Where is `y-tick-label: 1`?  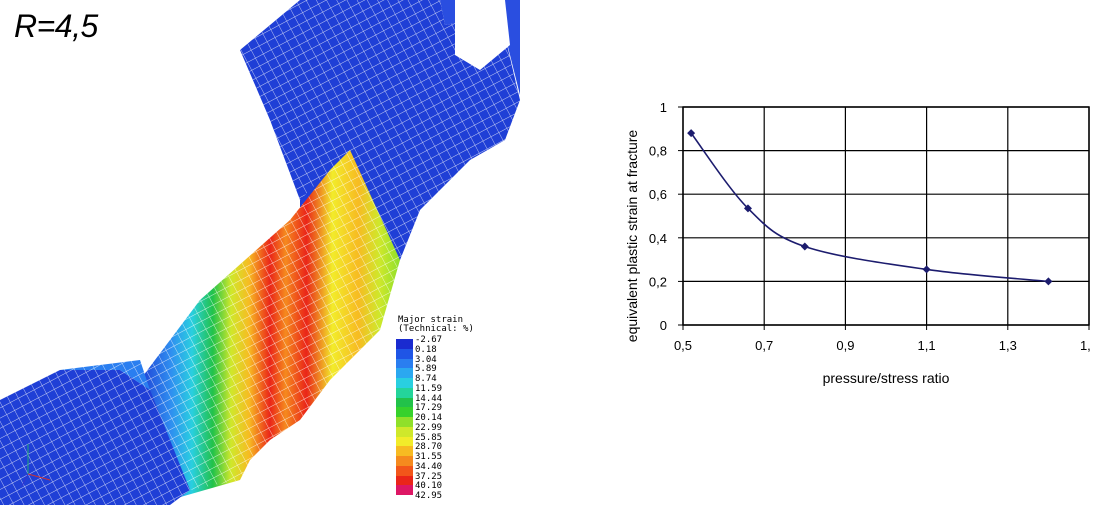
y-tick-label: 1 is located at coordinates (663, 107).